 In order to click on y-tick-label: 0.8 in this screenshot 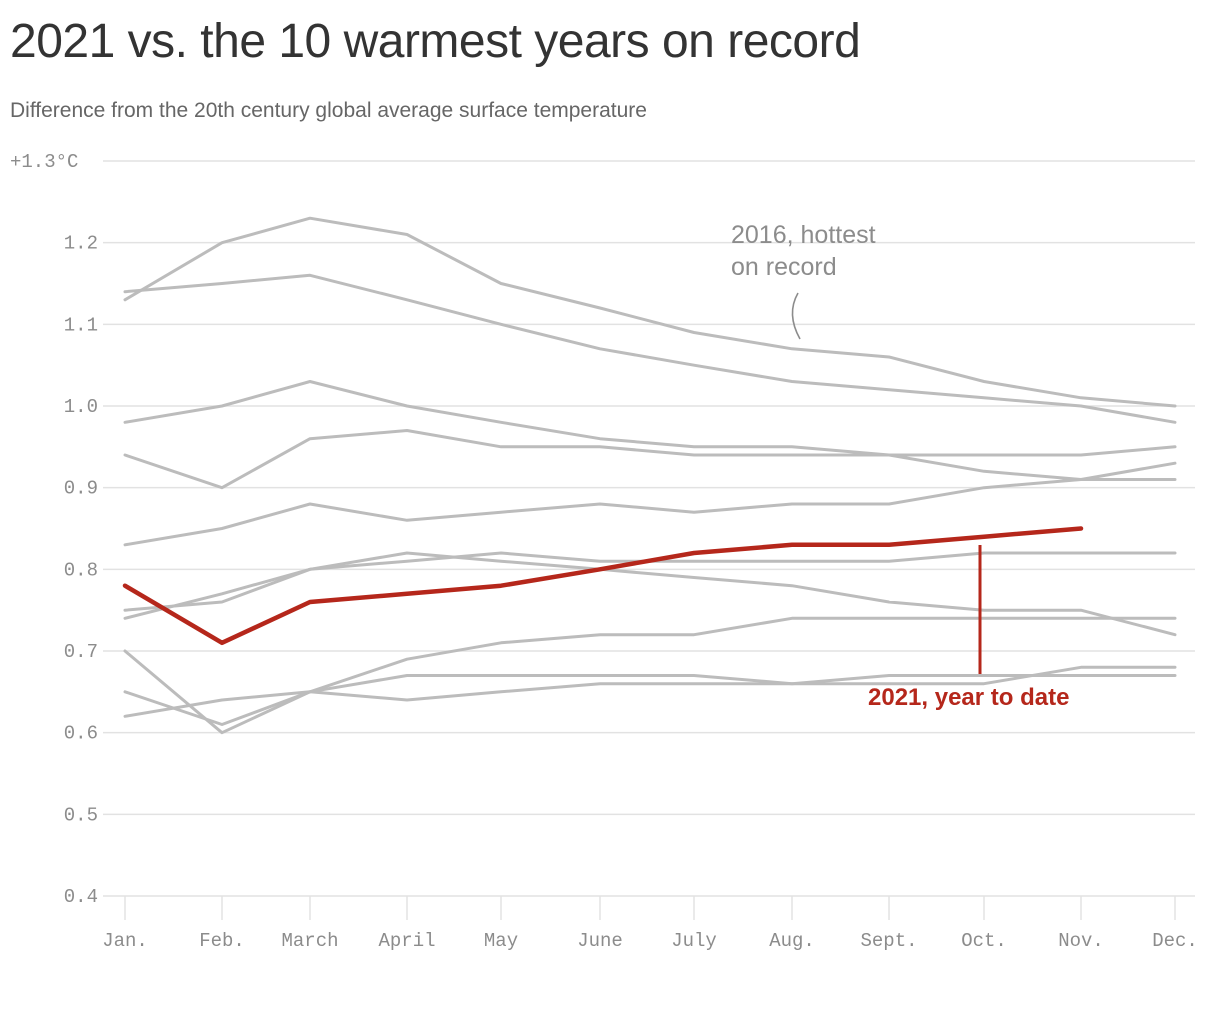, I will do `click(81, 570)`.